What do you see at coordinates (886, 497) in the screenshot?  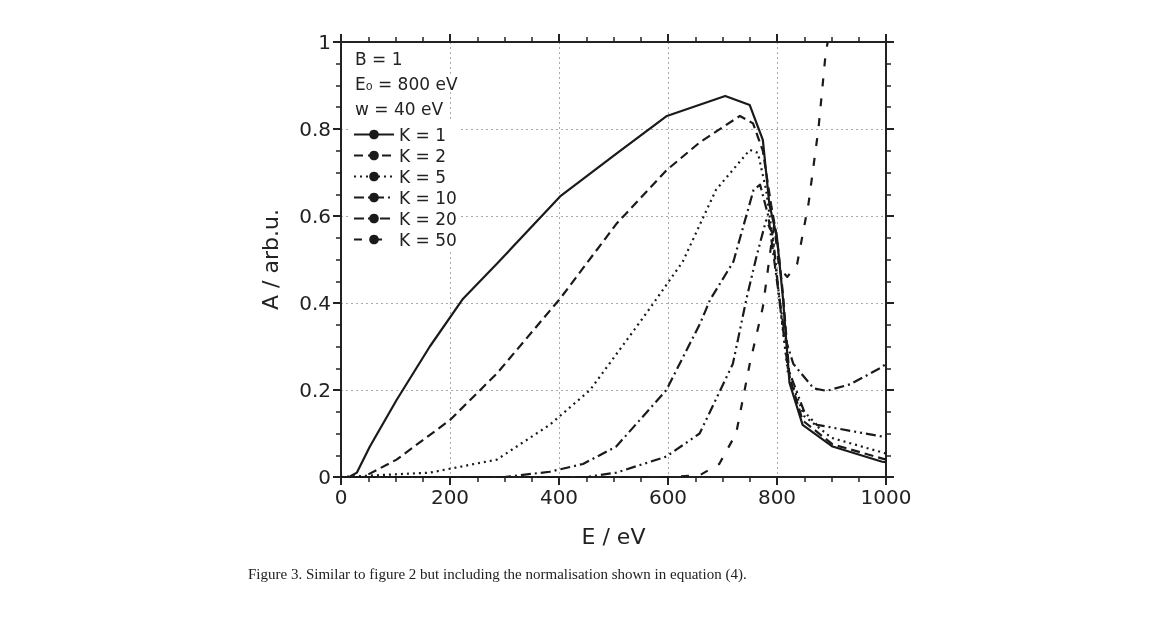 I see `x-tick-label: 1000` at bounding box center [886, 497].